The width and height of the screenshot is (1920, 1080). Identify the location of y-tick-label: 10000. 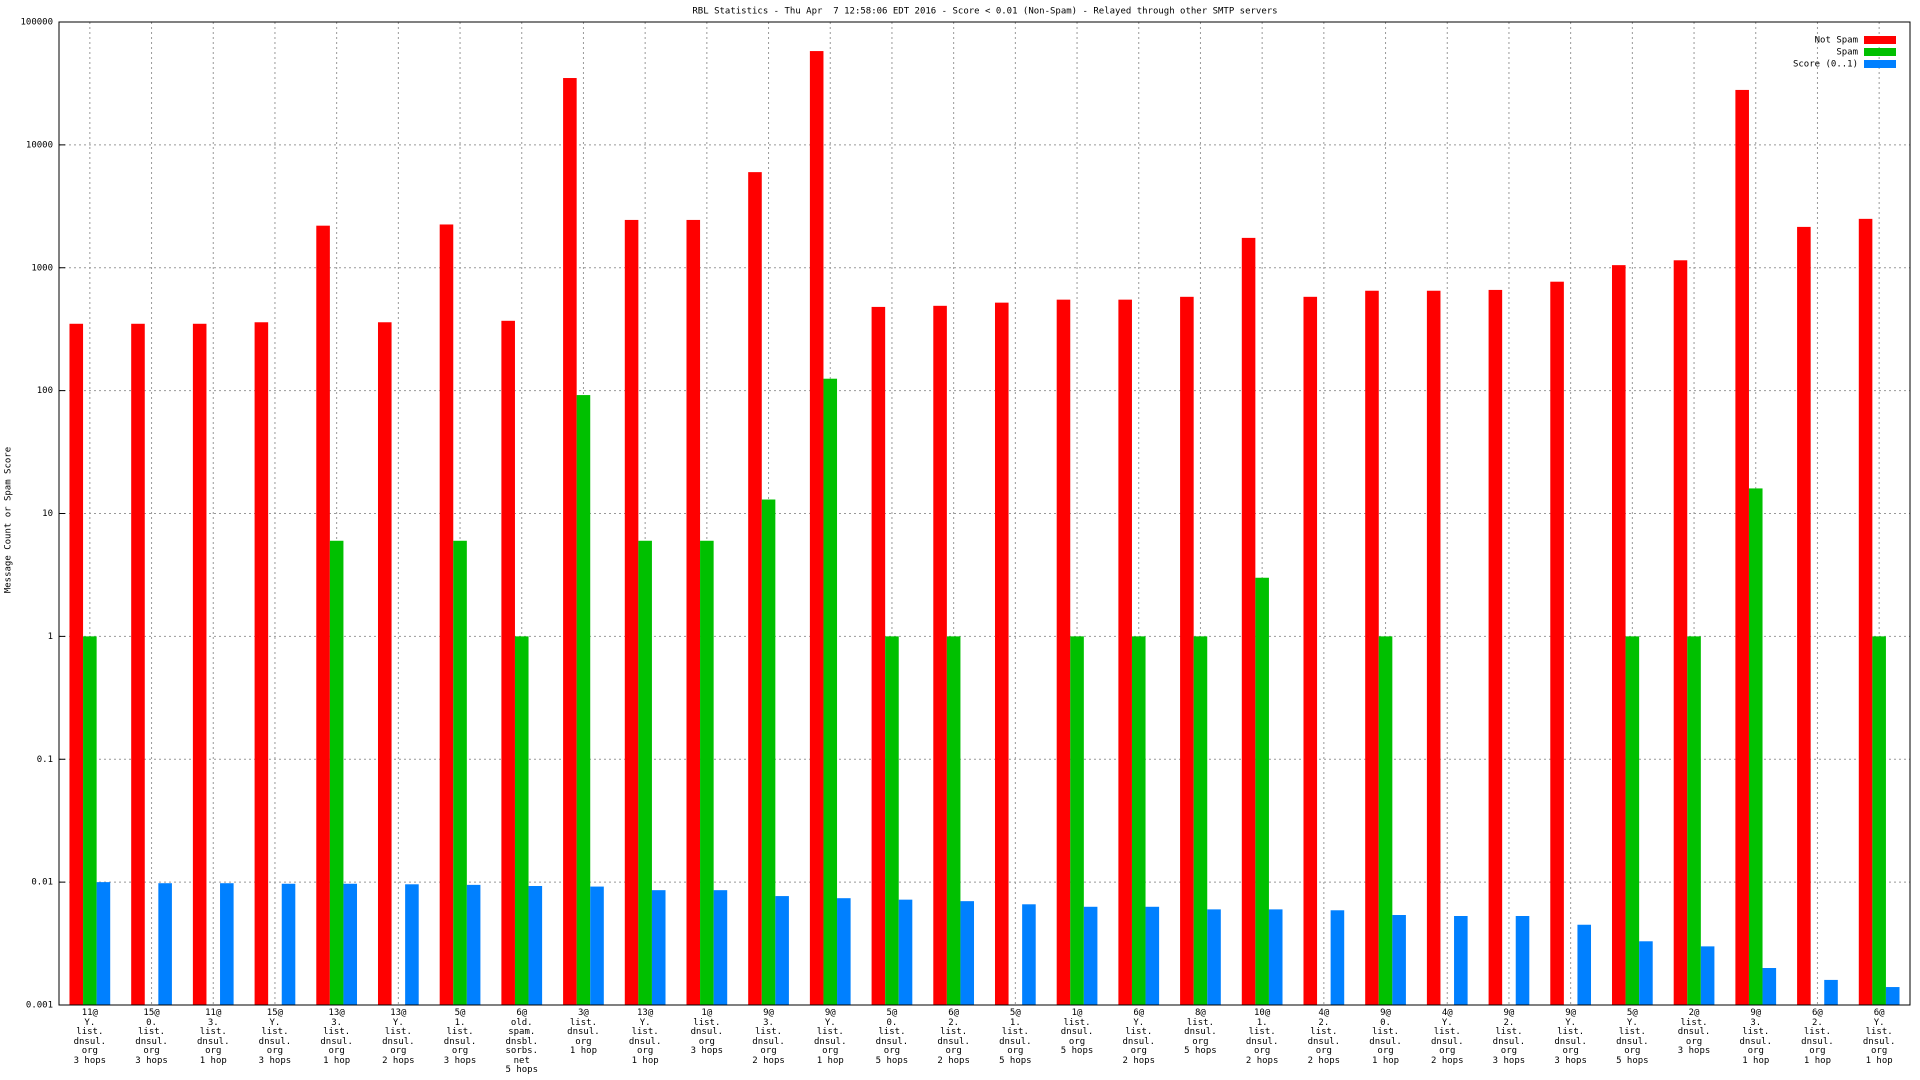
(39, 145).